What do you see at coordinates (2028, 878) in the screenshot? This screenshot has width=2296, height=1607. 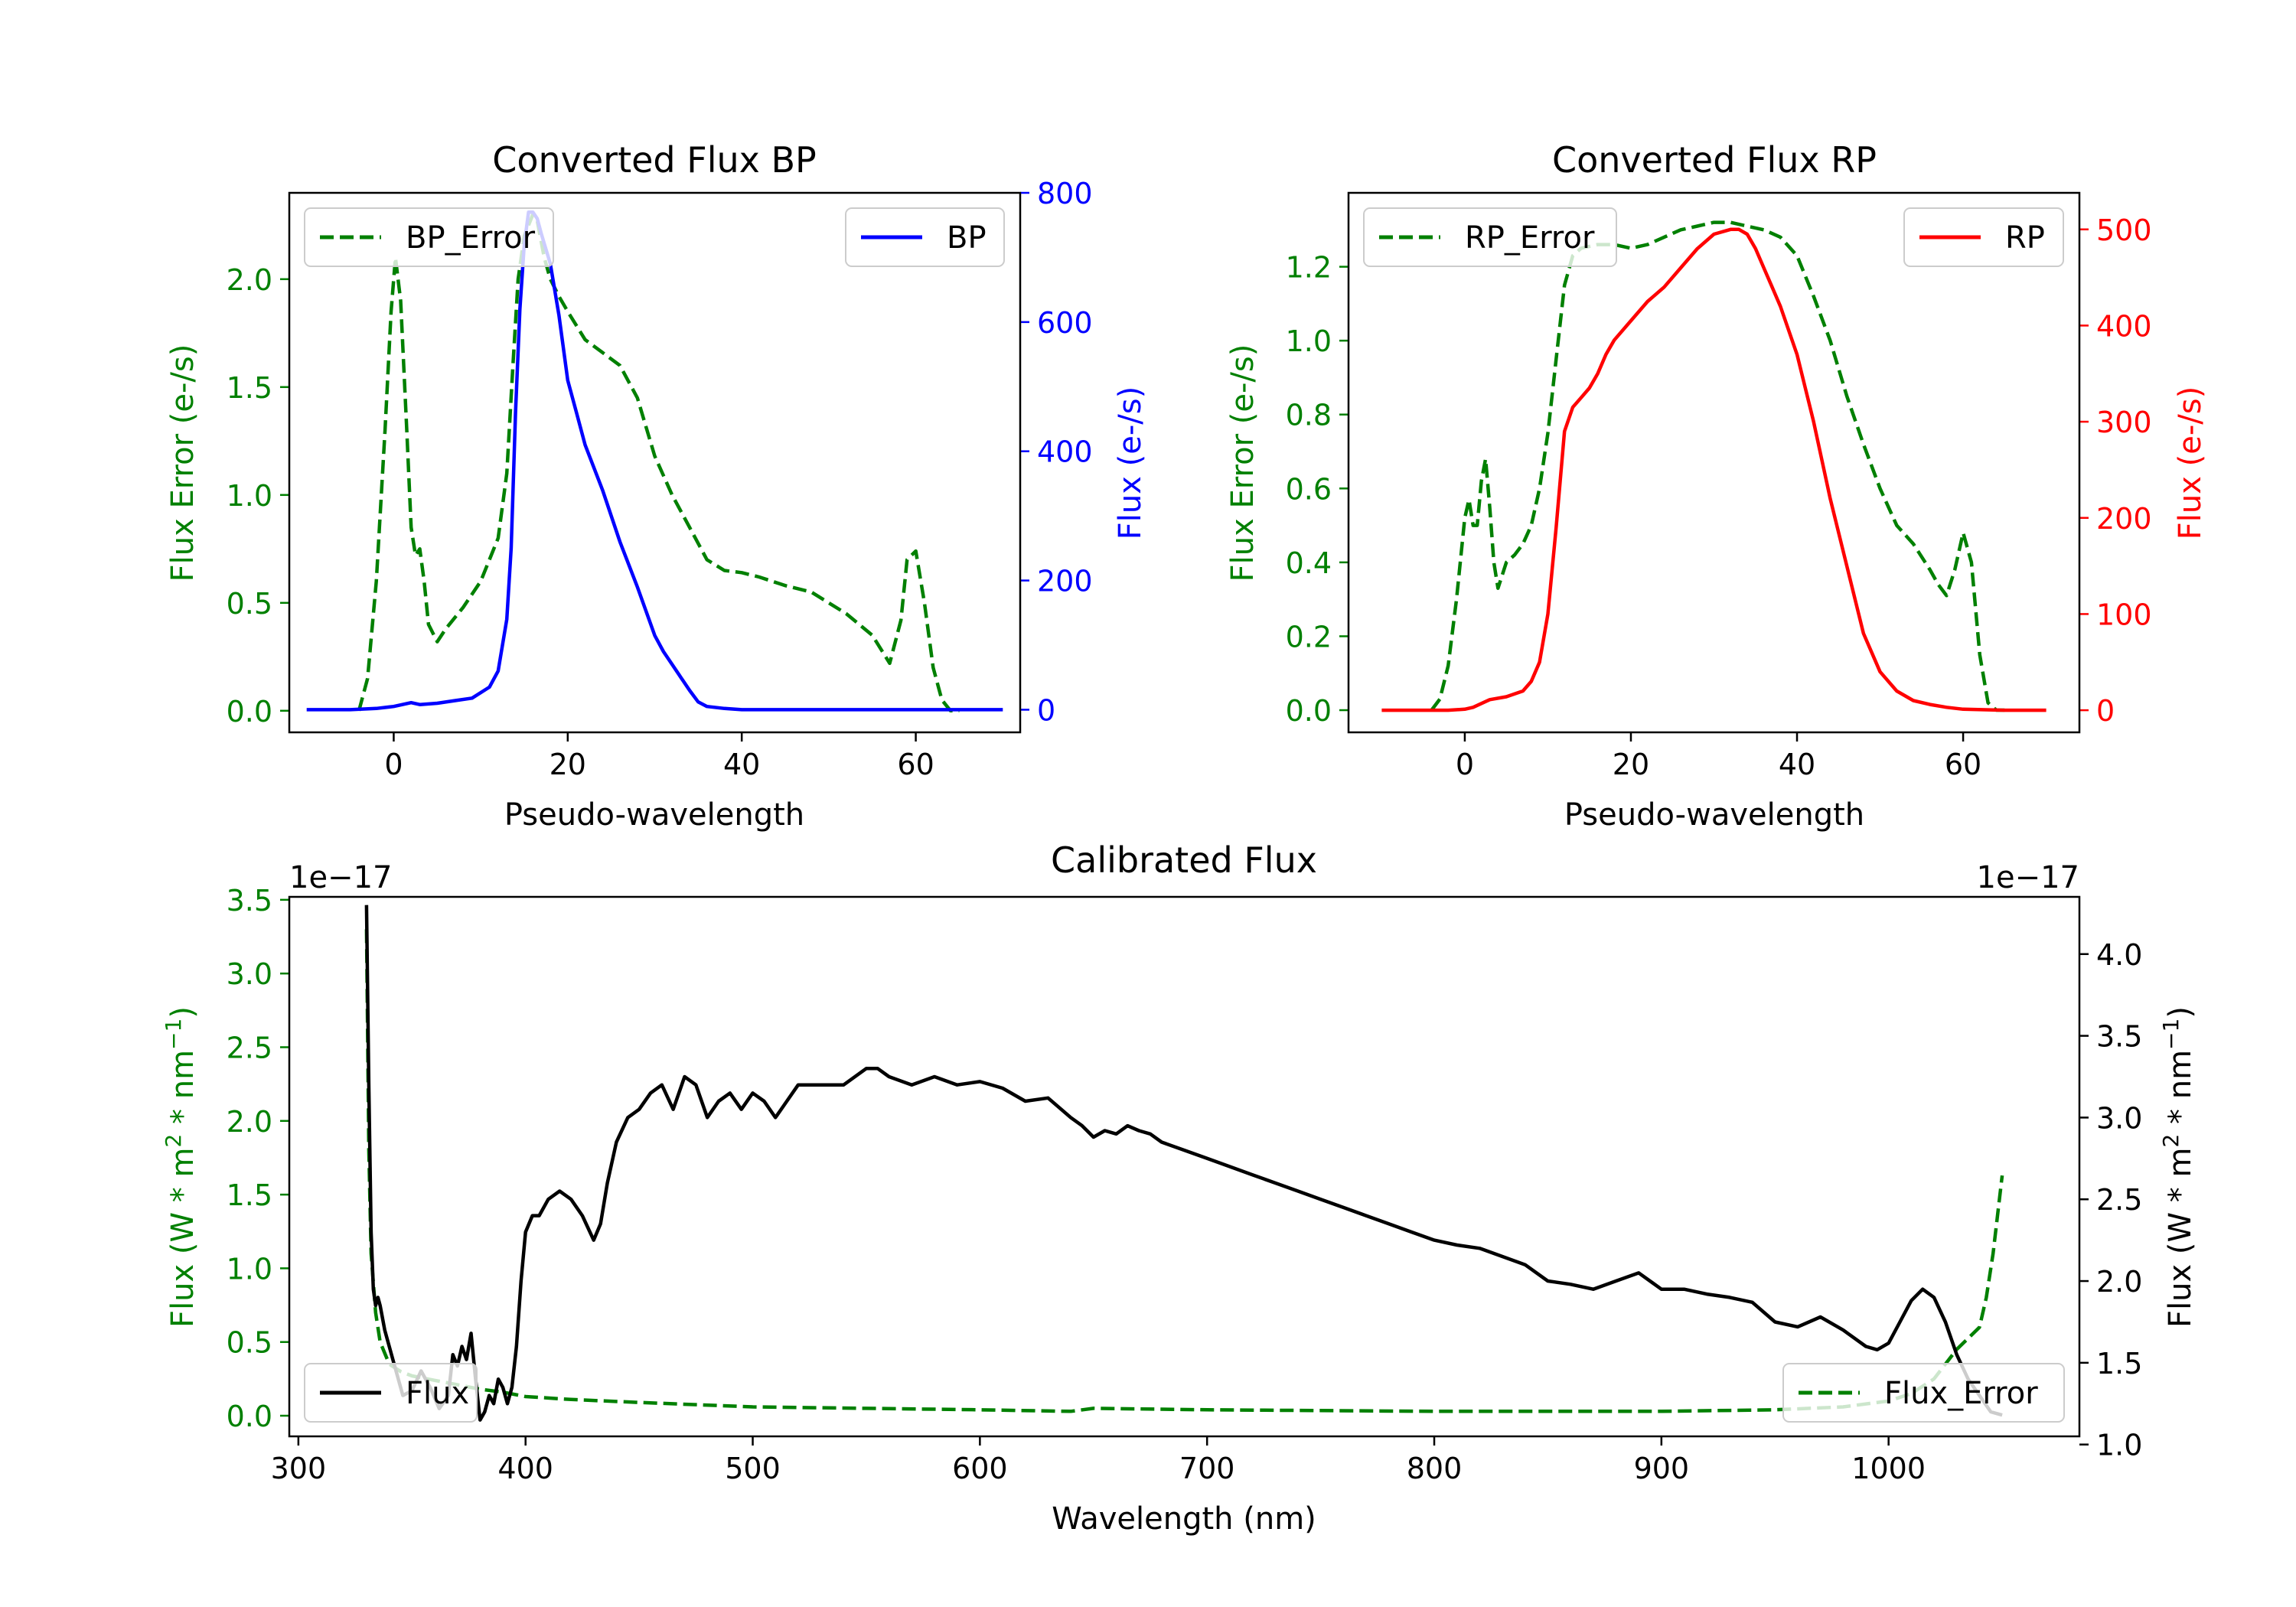 I see `calibrated-right-offset-text: 1e−17` at bounding box center [2028, 878].